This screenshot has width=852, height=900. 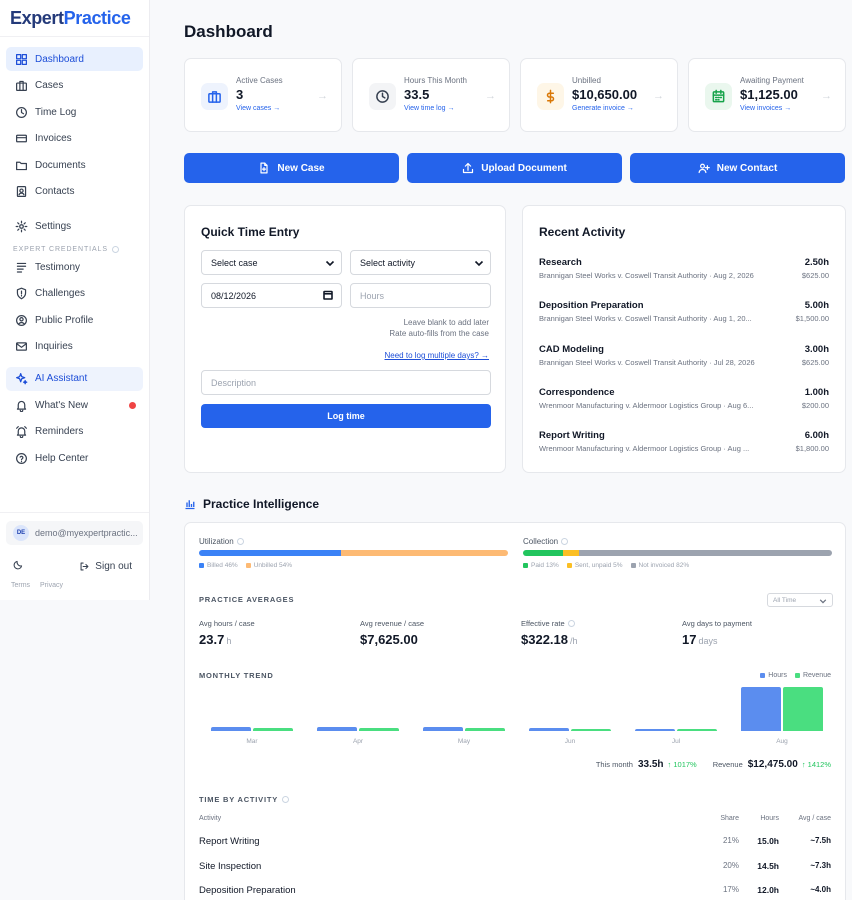 What do you see at coordinates (74, 405) in the screenshot?
I see `sidebar-item-whats-new: What's New` at bounding box center [74, 405].